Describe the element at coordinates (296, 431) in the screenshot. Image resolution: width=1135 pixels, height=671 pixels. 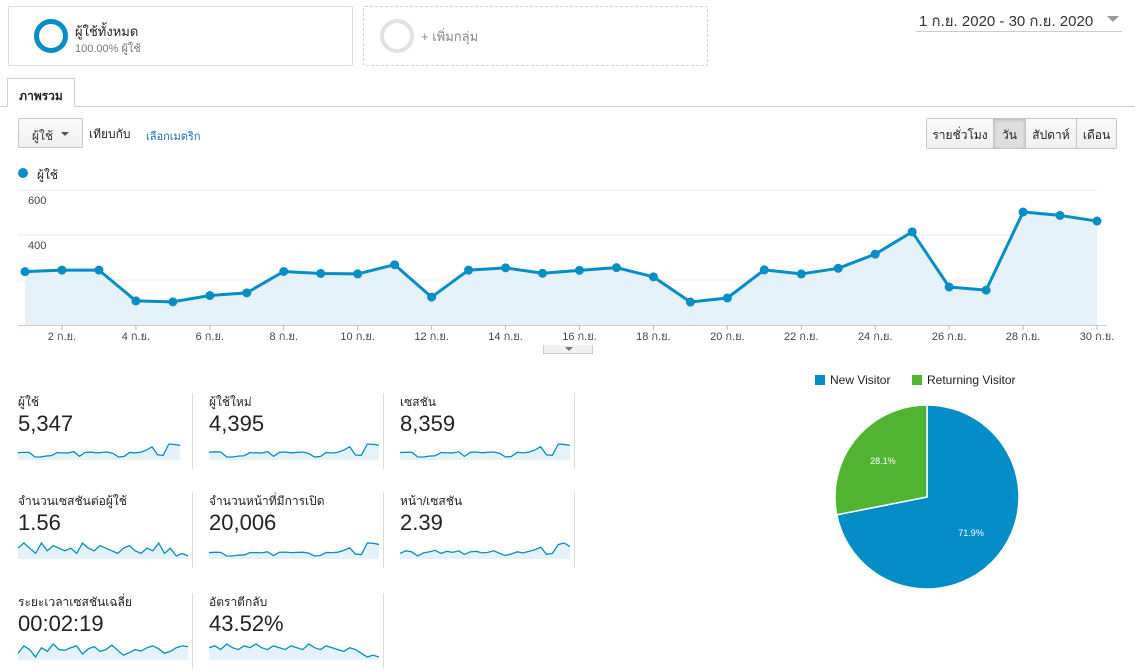
I see `metric-tile-new-users: ผู้ใช้ใหม่ 4,395` at that location.